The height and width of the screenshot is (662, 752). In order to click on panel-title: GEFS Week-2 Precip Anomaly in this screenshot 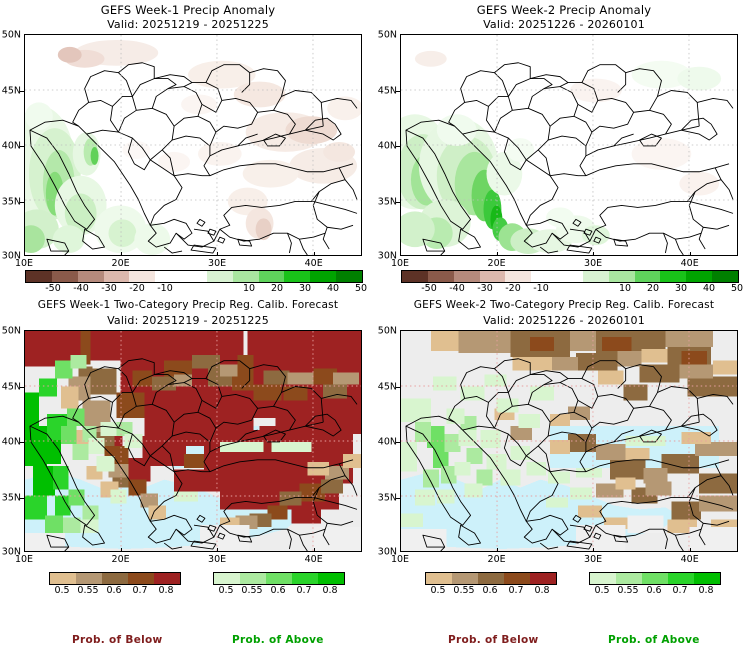, I will do `click(564, 10)`.